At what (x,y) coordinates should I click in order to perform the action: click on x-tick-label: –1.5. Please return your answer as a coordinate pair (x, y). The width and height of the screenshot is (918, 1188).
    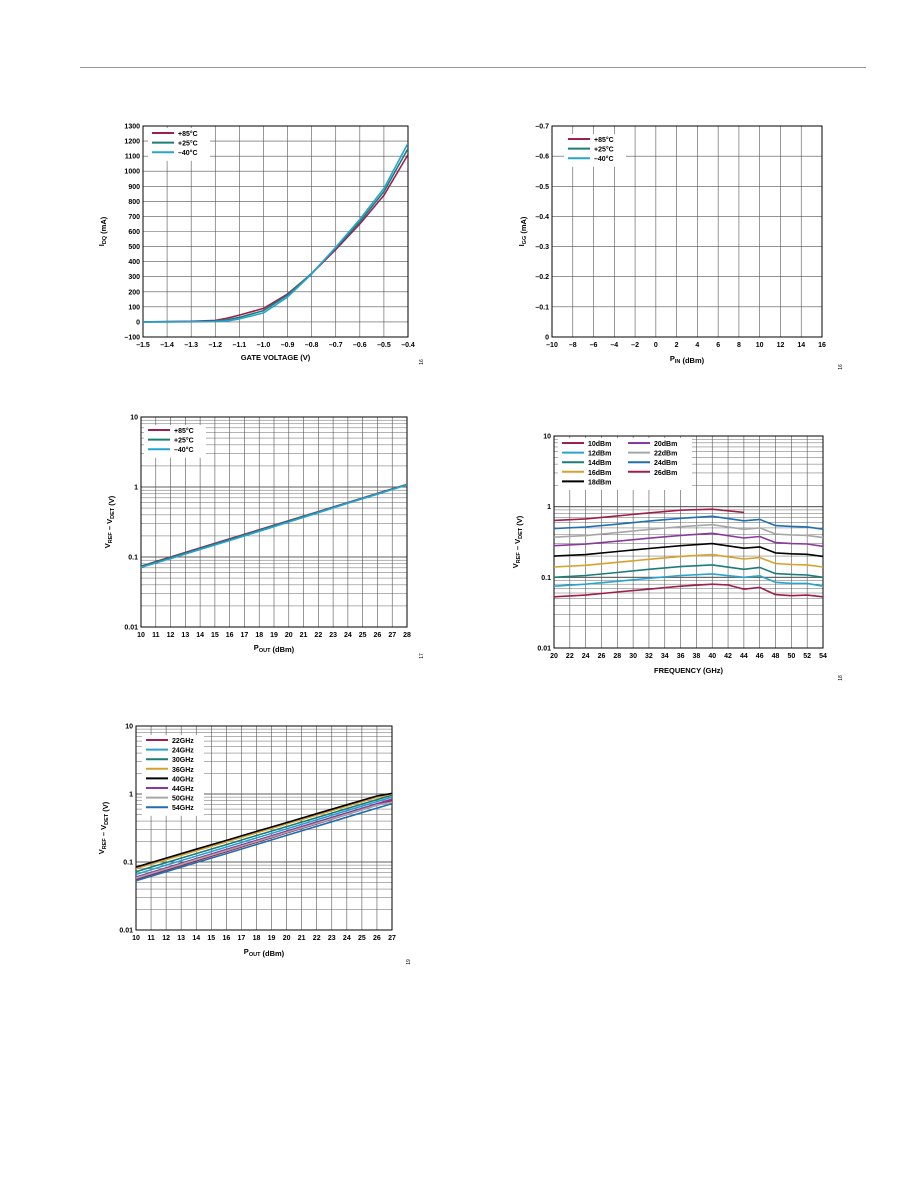
    Looking at the image, I should click on (143, 345).